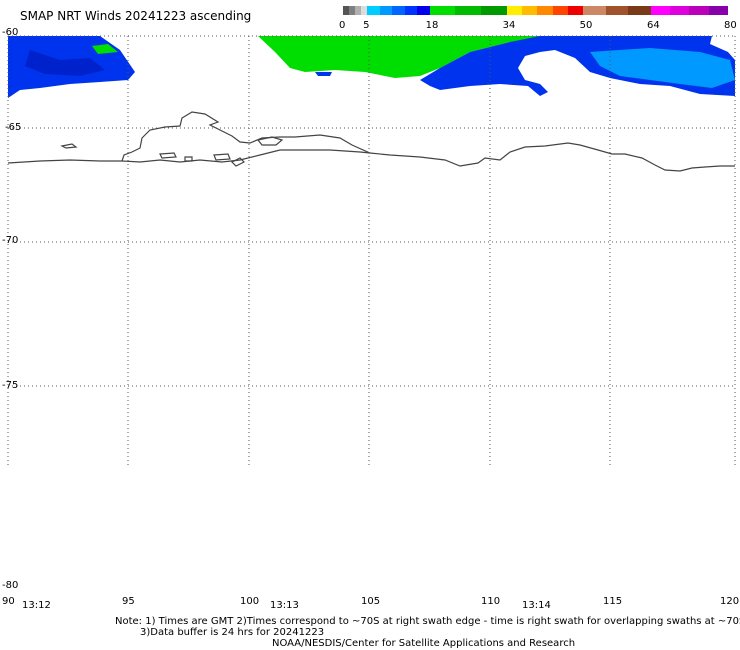 The height and width of the screenshot is (650, 740). I want to click on colorbar-tick-label: 50, so click(586, 25).